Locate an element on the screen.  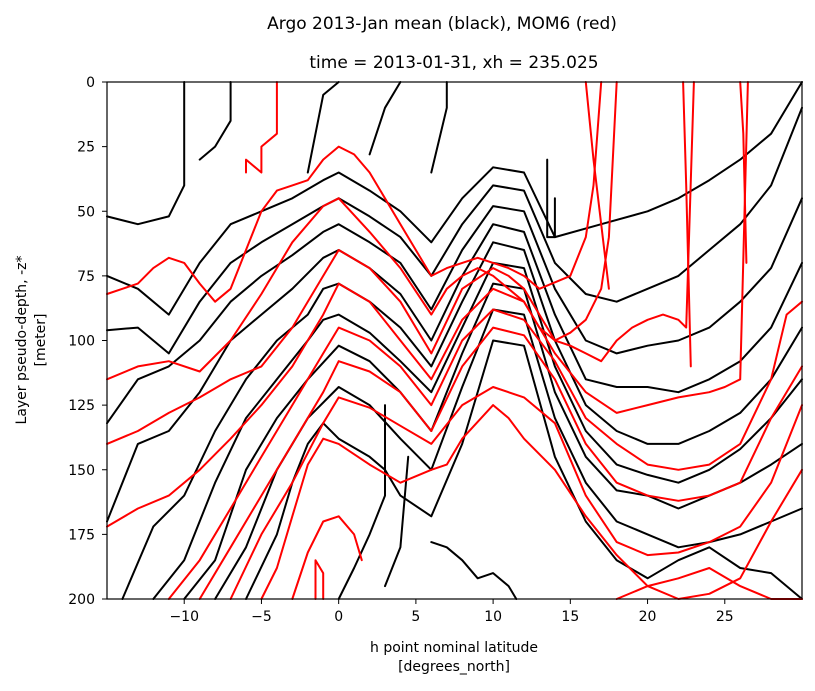
x-axis-label: h point nominal latitude is located at coordinates (454, 648).